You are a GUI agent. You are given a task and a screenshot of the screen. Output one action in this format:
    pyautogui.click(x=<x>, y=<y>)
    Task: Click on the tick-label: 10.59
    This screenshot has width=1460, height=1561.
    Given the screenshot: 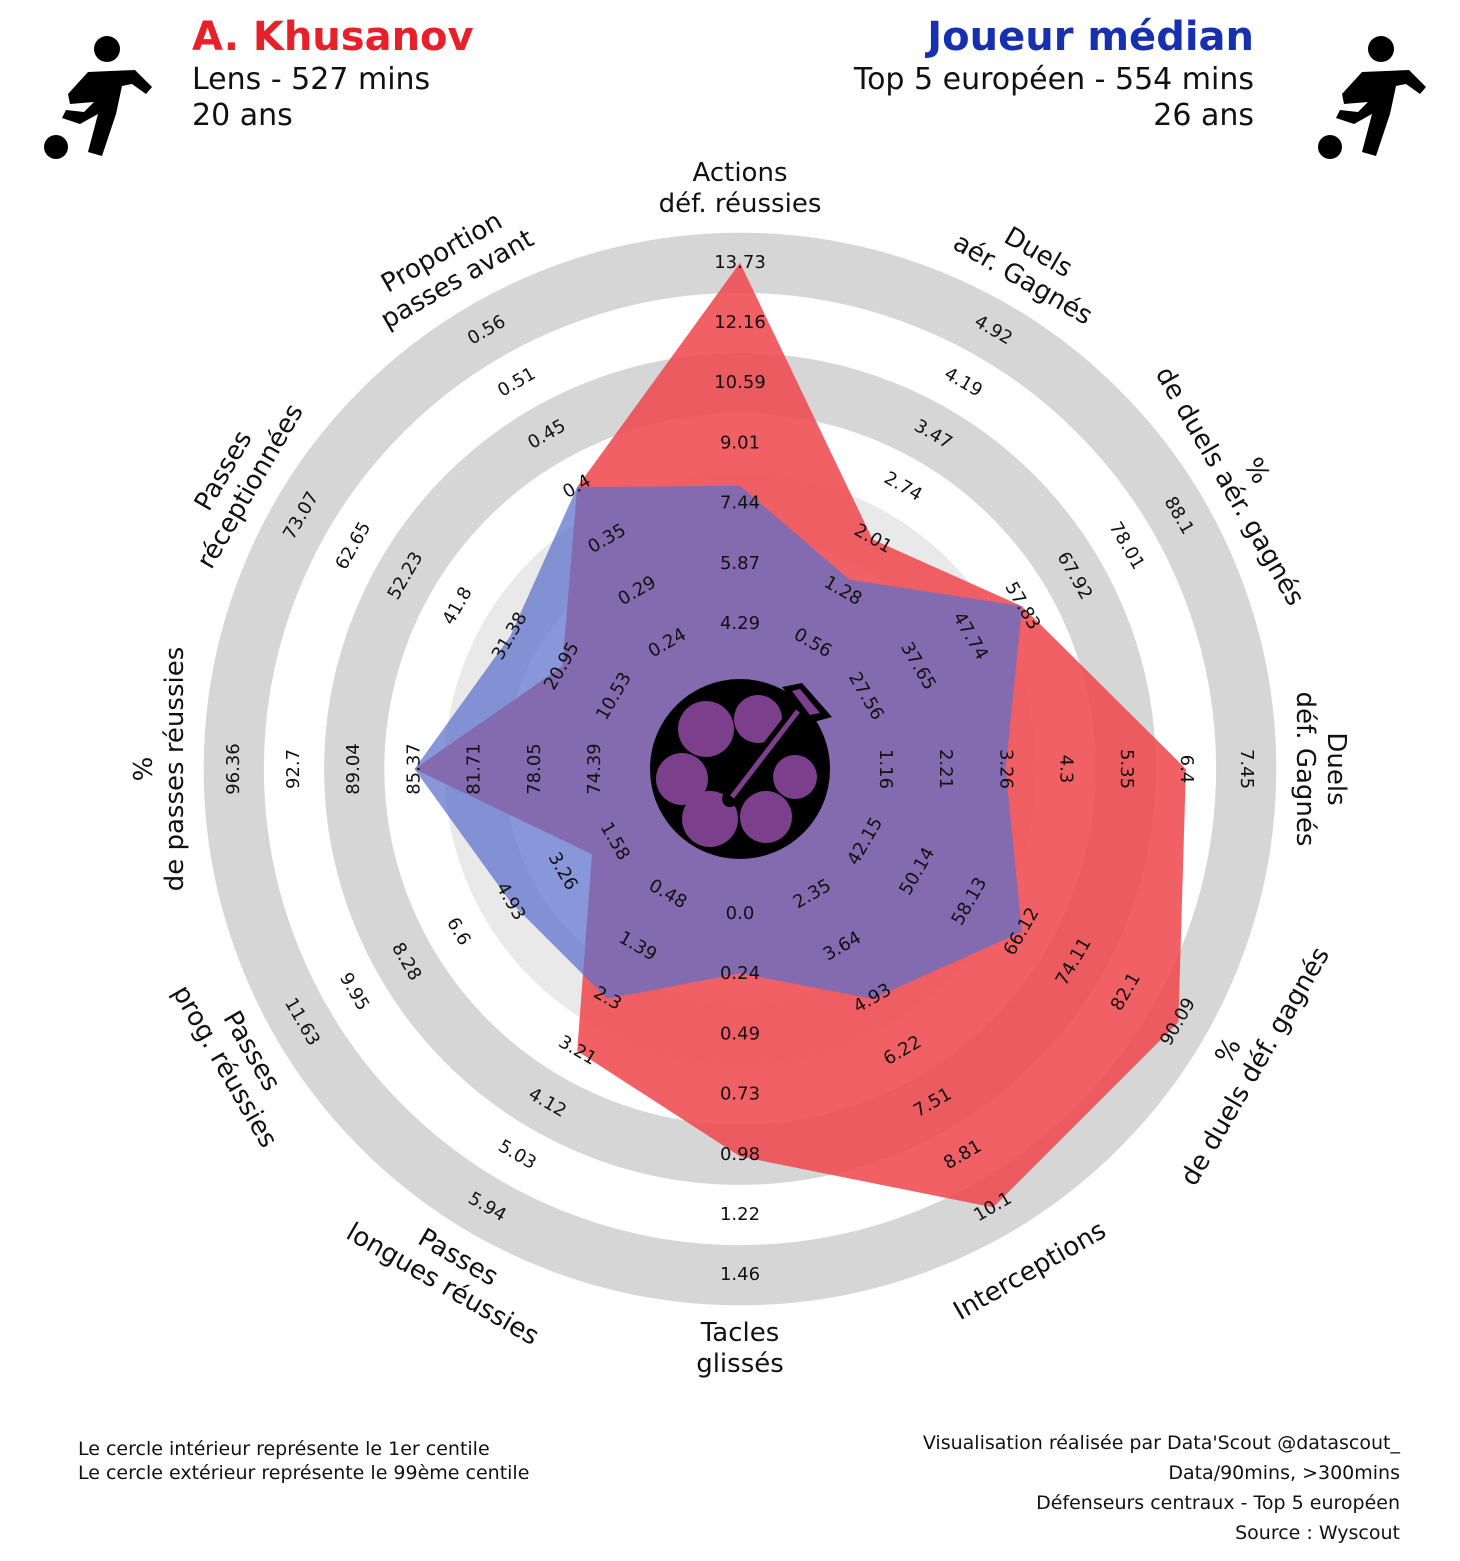 What is the action you would take?
    pyautogui.click(x=740, y=382)
    